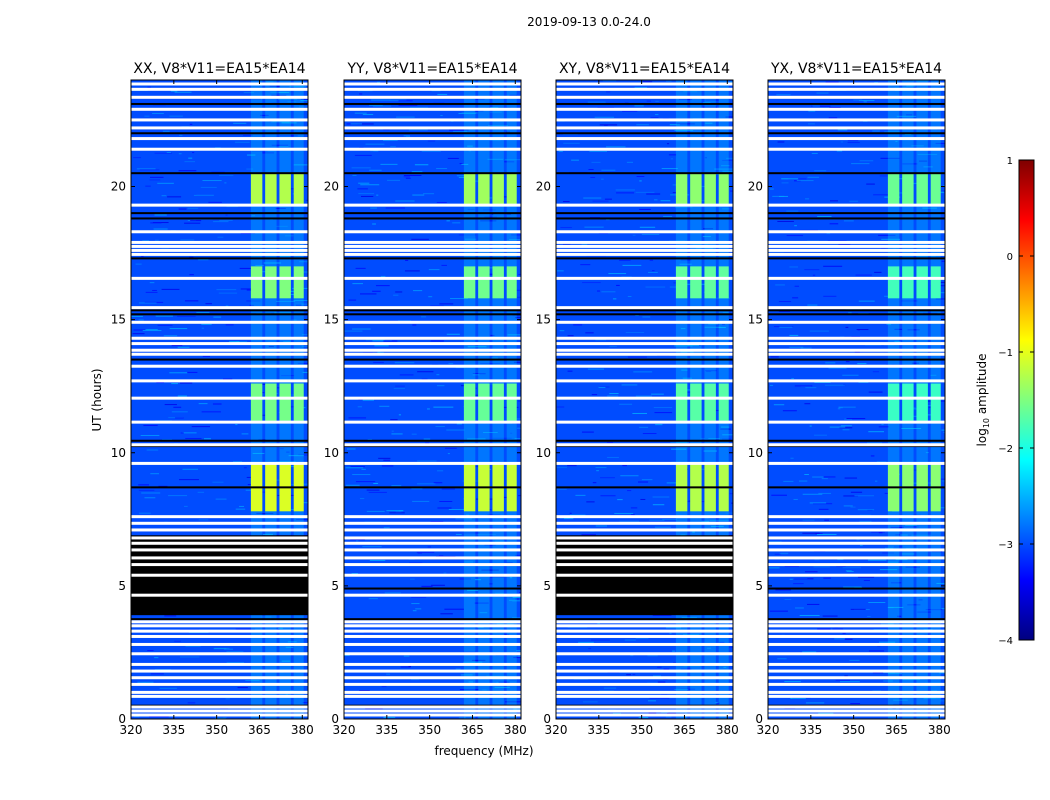  I want to click on x-tick-label: 365, so click(472, 730).